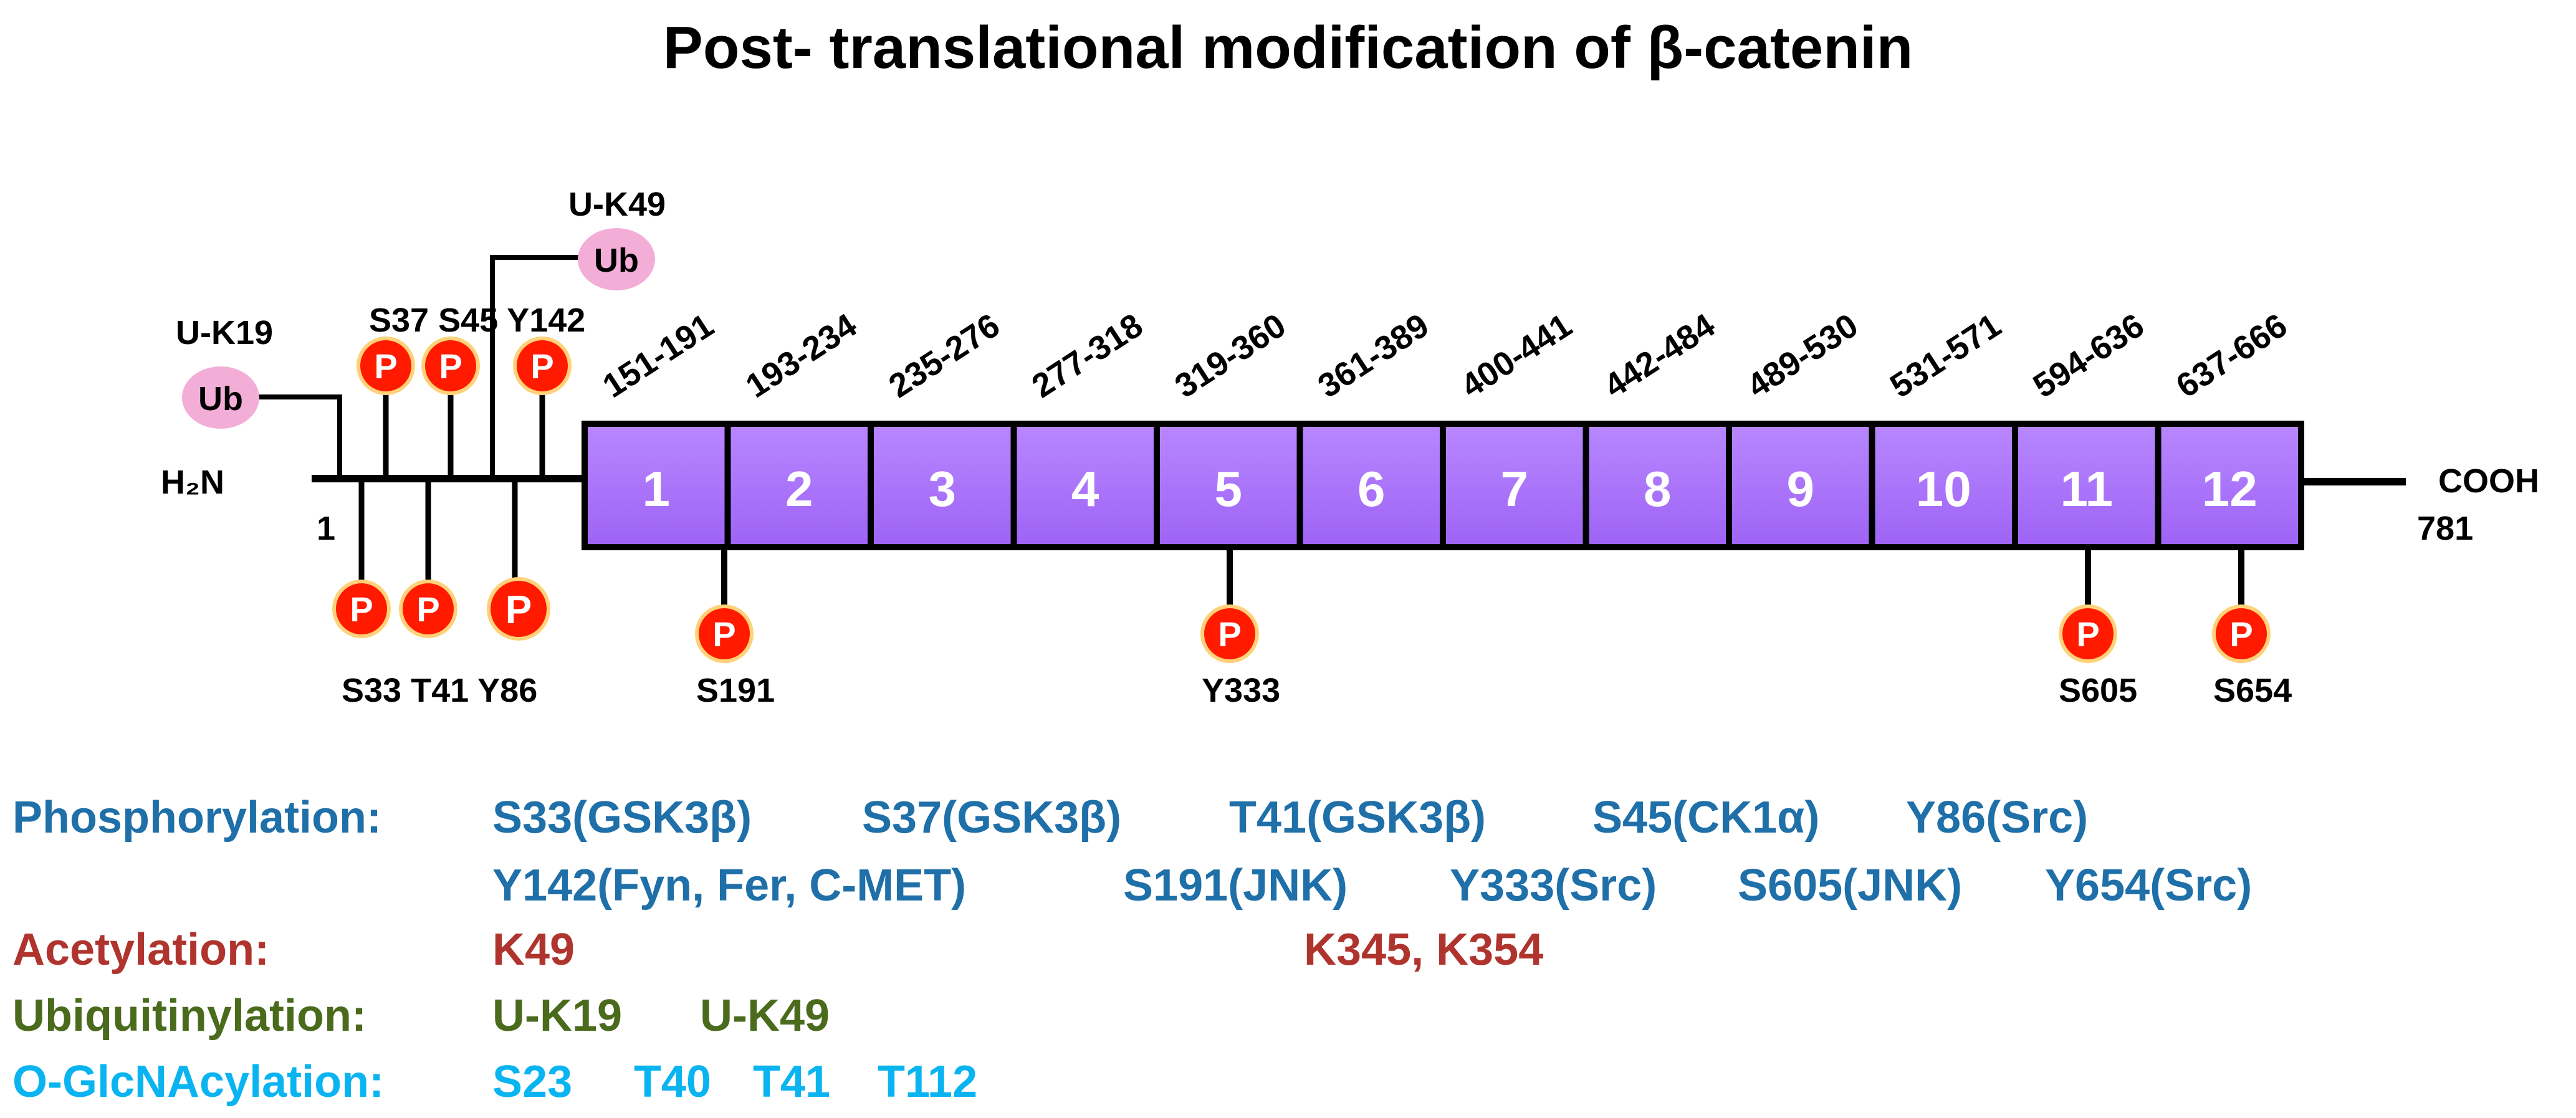 This screenshot has width=2576, height=1118. What do you see at coordinates (2489, 481) in the screenshot?
I see `c-terminal-label: COOH` at bounding box center [2489, 481].